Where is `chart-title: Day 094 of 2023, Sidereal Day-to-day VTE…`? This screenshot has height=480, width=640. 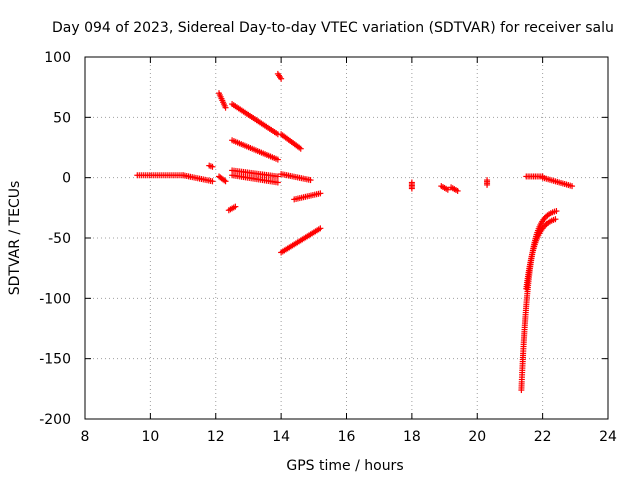
chart-title: Day 094 of 2023, Sidereal Day-to-day VTE… is located at coordinates (333, 28).